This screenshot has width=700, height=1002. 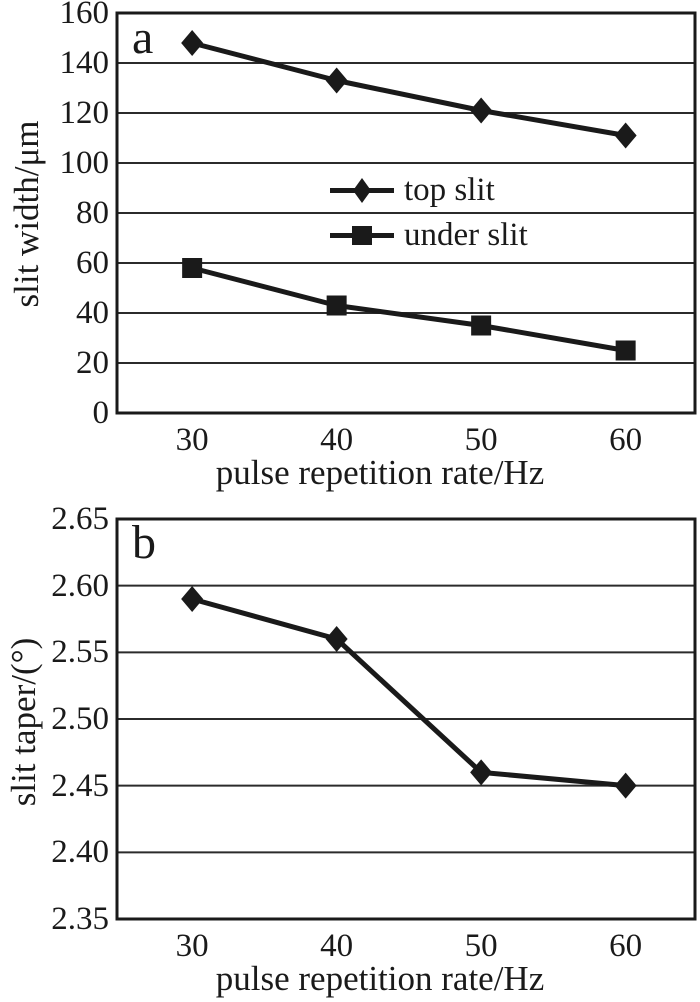 I want to click on x-axis-title-b: pulse repetition rate/Hz, so click(x=380, y=978).